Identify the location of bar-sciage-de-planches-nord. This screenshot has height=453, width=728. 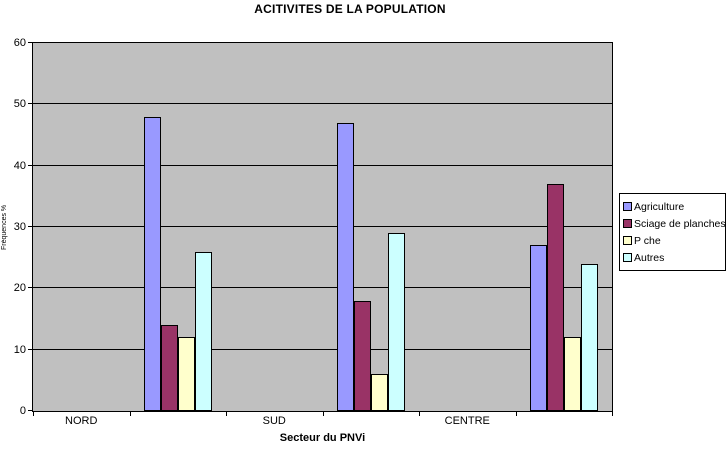
(169, 368).